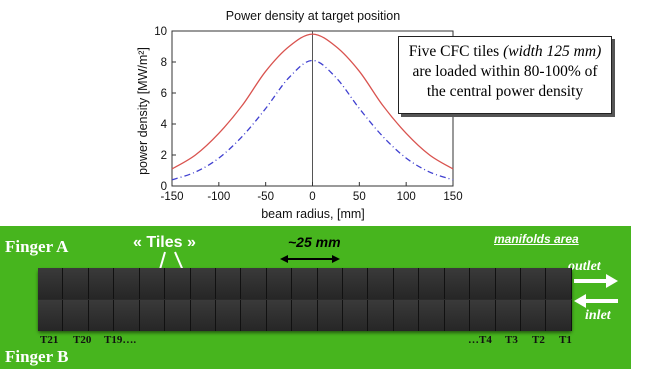 This screenshot has width=646, height=369. I want to click on x-tick-label: -50, so click(265, 197).